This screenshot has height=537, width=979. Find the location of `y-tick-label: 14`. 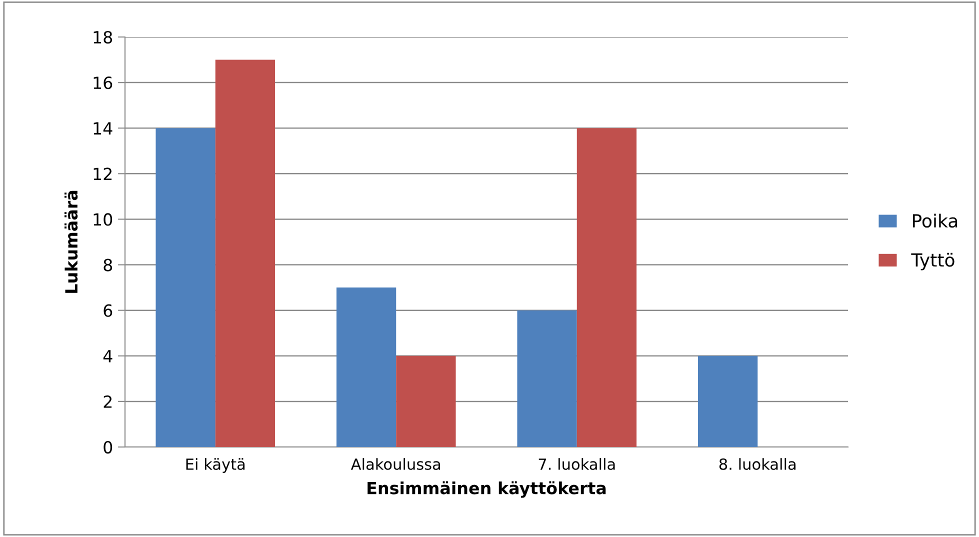

y-tick-label: 14 is located at coordinates (103, 128).